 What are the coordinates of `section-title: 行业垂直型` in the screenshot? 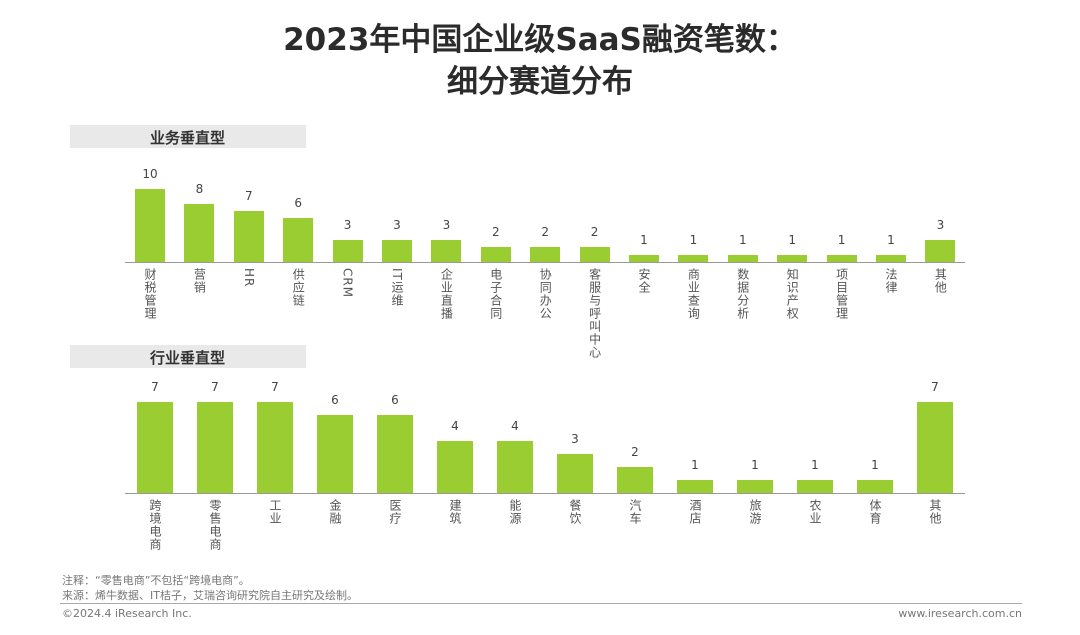 It's located at (188, 358).